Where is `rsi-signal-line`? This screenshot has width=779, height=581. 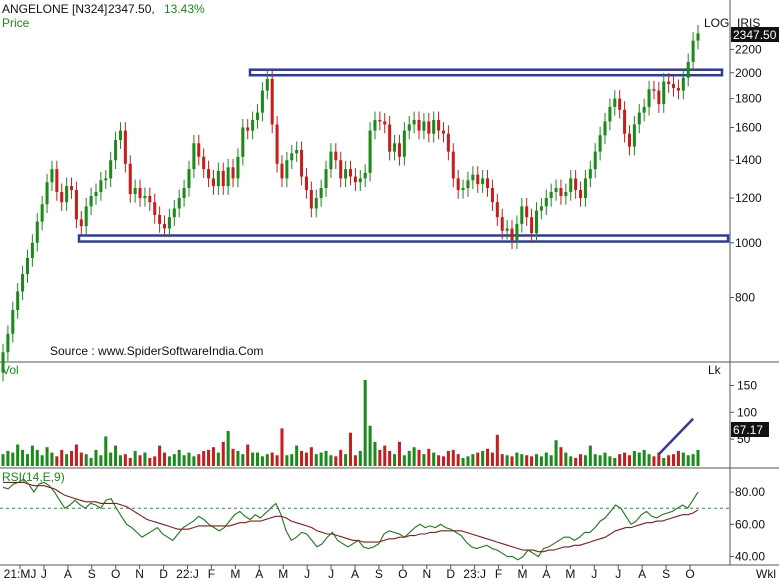
rsi-signal-line is located at coordinates (351, 517).